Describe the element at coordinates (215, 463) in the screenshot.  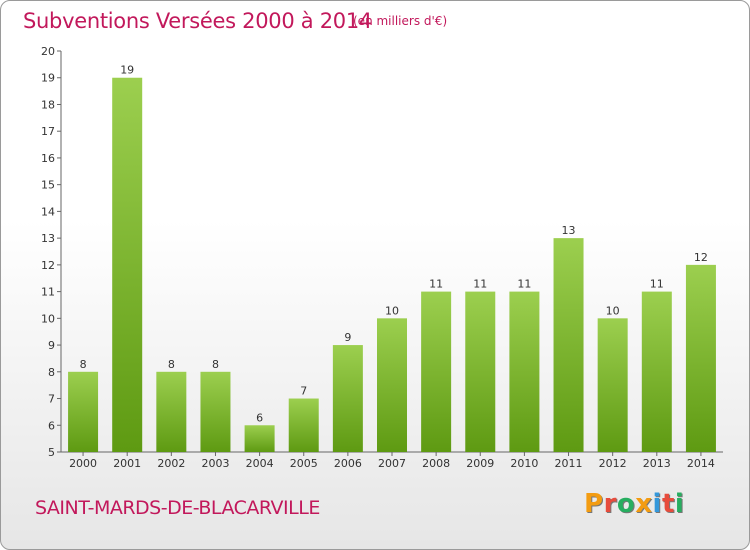
I see `x-tick-label: 2003` at that location.